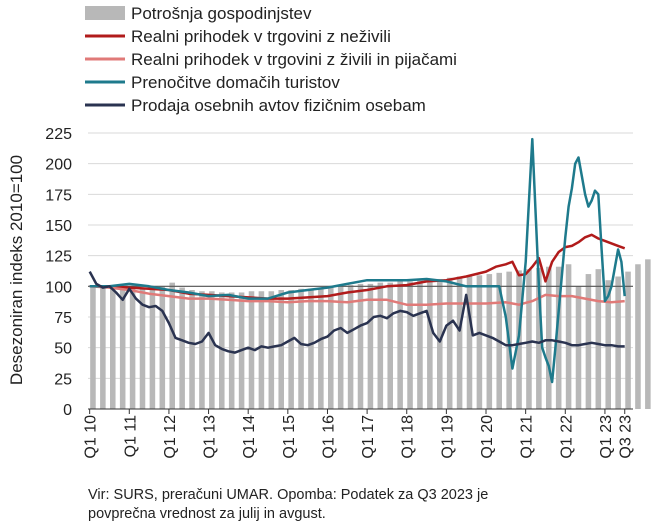 Image resolution: width=651 pixels, height=532 pixels. What do you see at coordinates (221, 350) in the screenshot?
I see `bar-q13` at bounding box center [221, 350].